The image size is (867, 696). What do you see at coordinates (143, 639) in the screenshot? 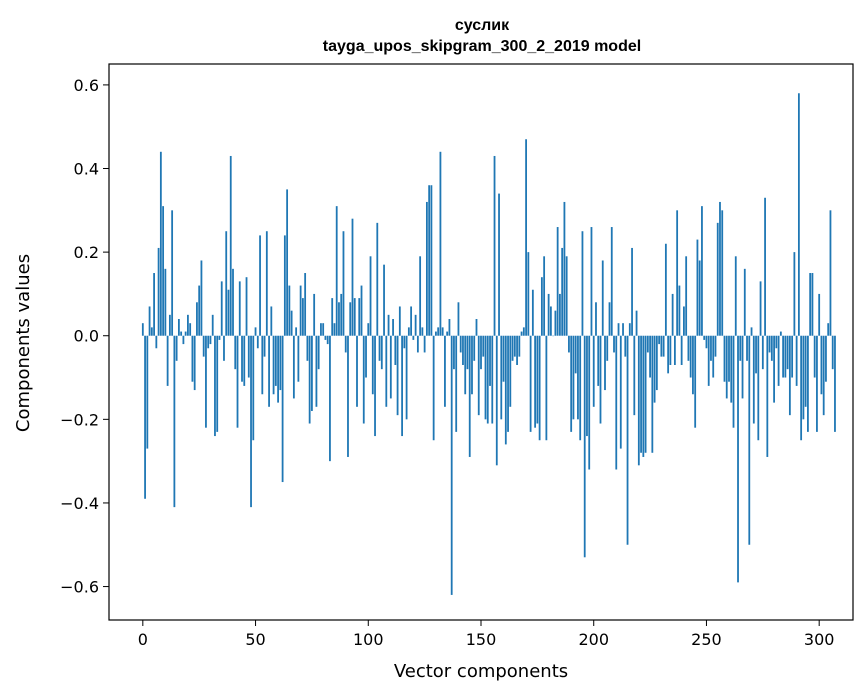
I see `x-tick-label: 0` at bounding box center [143, 639].